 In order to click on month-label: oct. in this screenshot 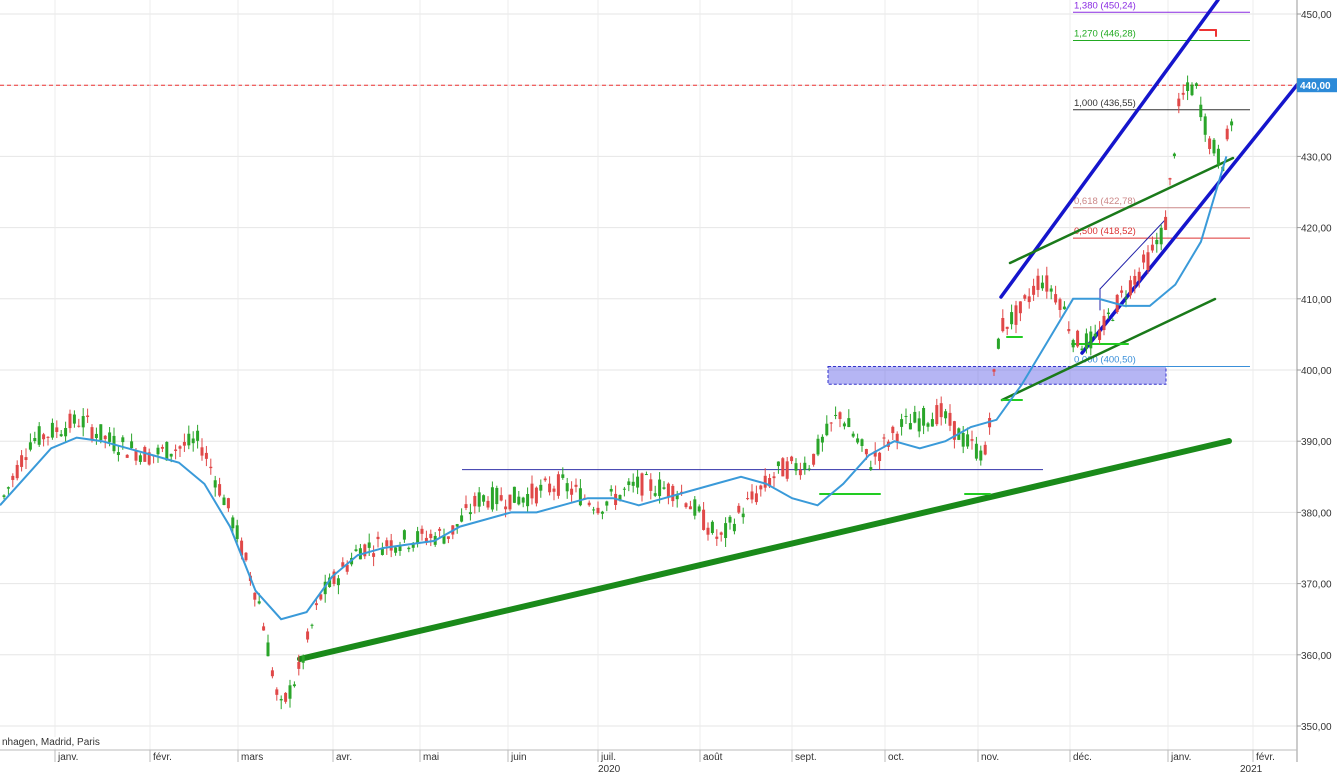, I will do `click(896, 757)`.